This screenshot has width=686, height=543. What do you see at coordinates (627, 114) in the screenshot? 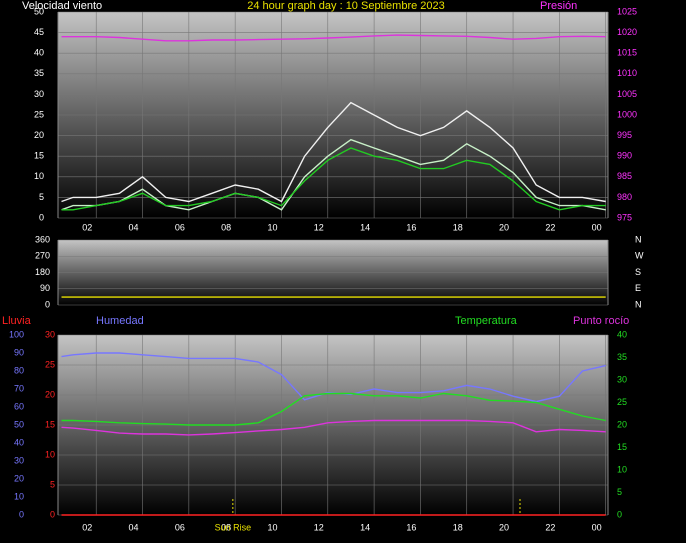
I see `y2-tick-label: 1000` at bounding box center [627, 114].